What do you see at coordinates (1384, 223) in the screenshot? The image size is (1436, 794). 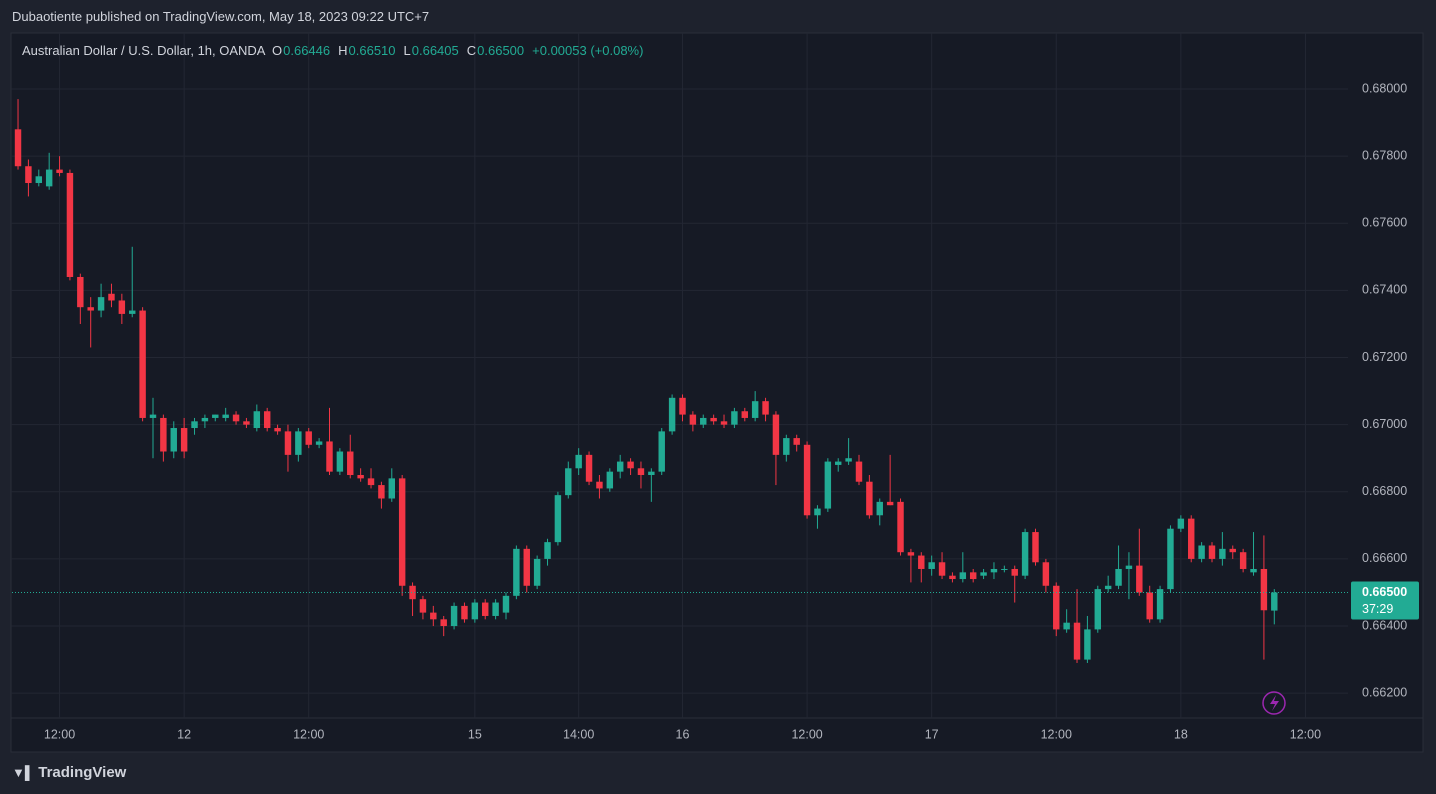 I see `y-tick-label: 0.67600` at bounding box center [1384, 223].